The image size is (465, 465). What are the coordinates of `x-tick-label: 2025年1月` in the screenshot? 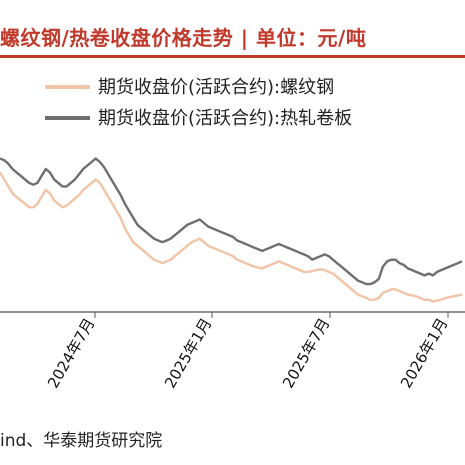 It's located at (188, 353).